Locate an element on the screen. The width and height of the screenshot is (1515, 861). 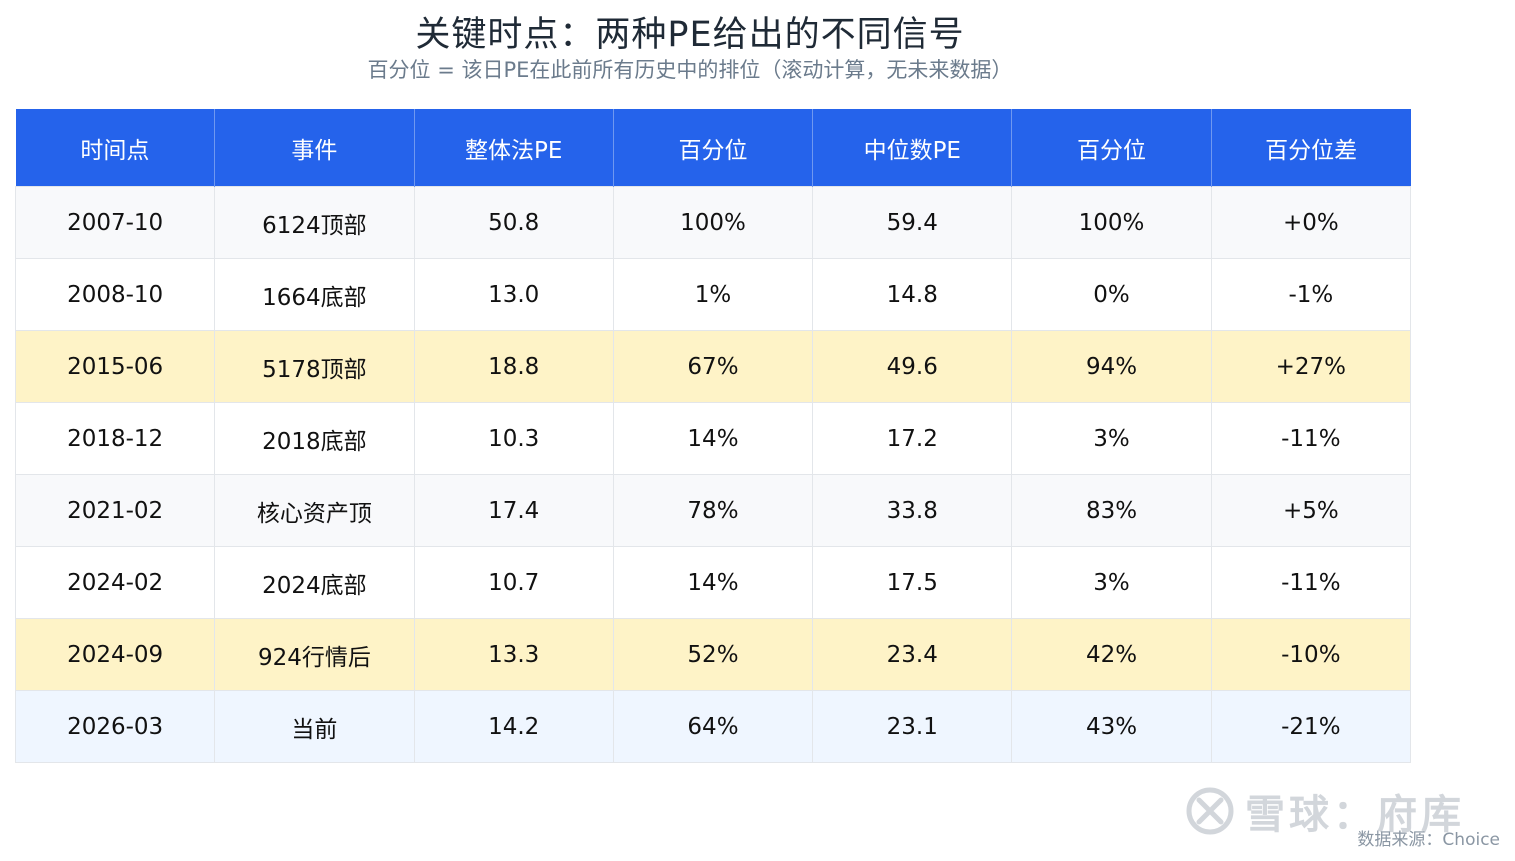
table-row: 2024-09 924行情后 13.3 52% 23.4 42% -10% is located at coordinates (713, 654).